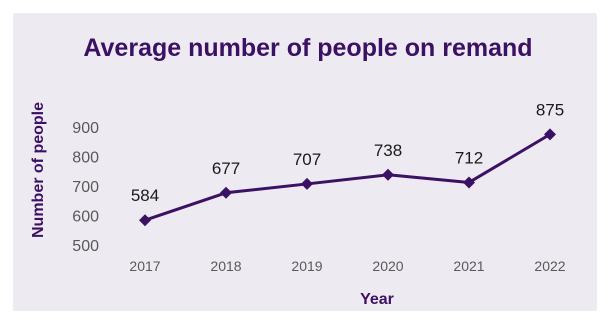 This screenshot has width=609, height=324. What do you see at coordinates (144, 266) in the screenshot?
I see `x-tick-label: 2017` at bounding box center [144, 266].